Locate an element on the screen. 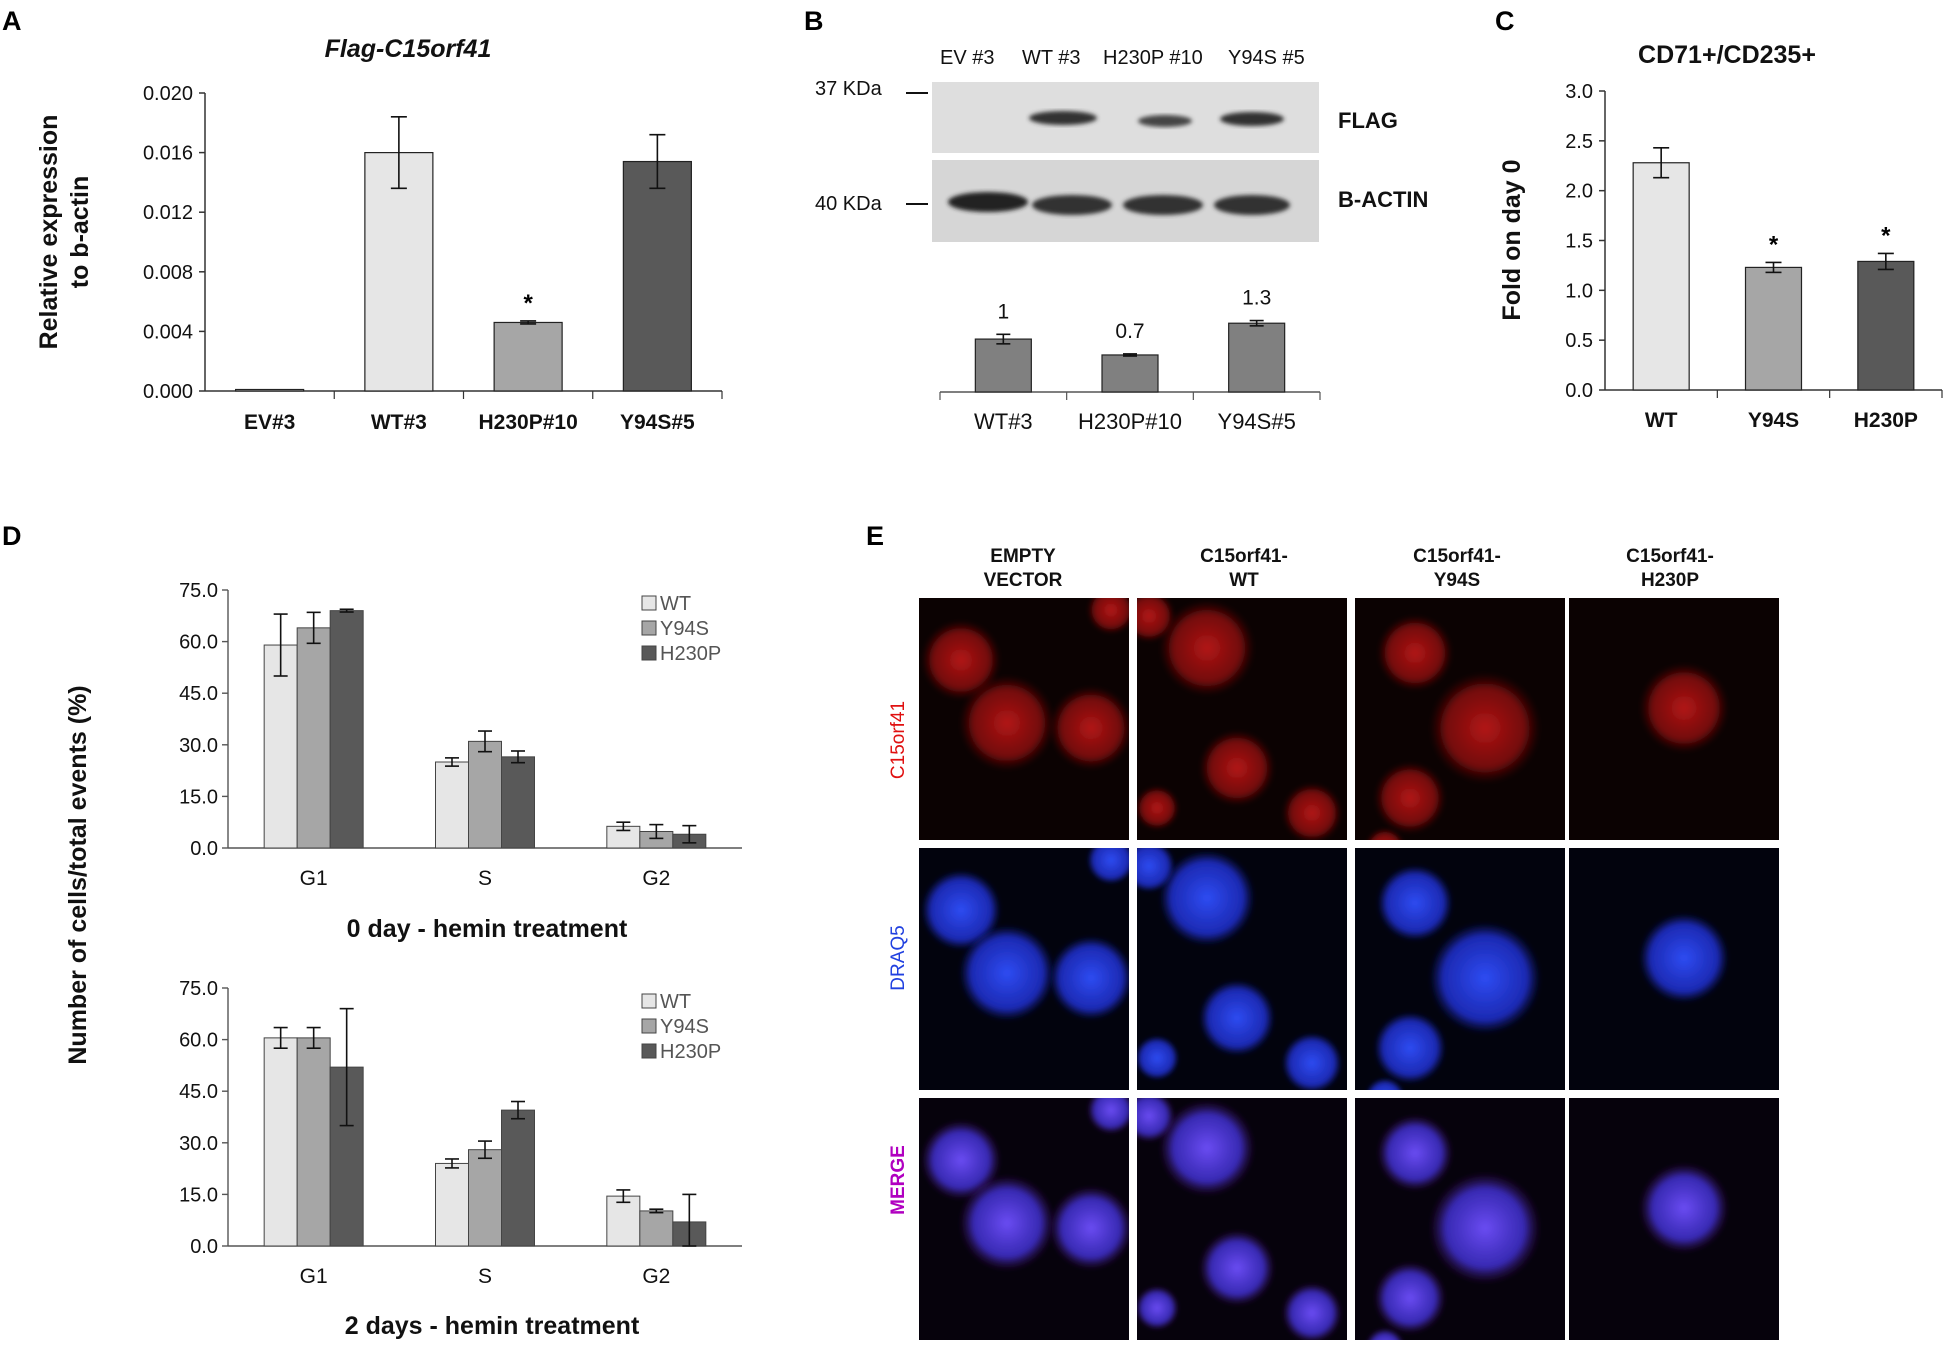 This screenshot has height=1348, width=1950. blot-lane-label: EV #3 is located at coordinates (967, 58).